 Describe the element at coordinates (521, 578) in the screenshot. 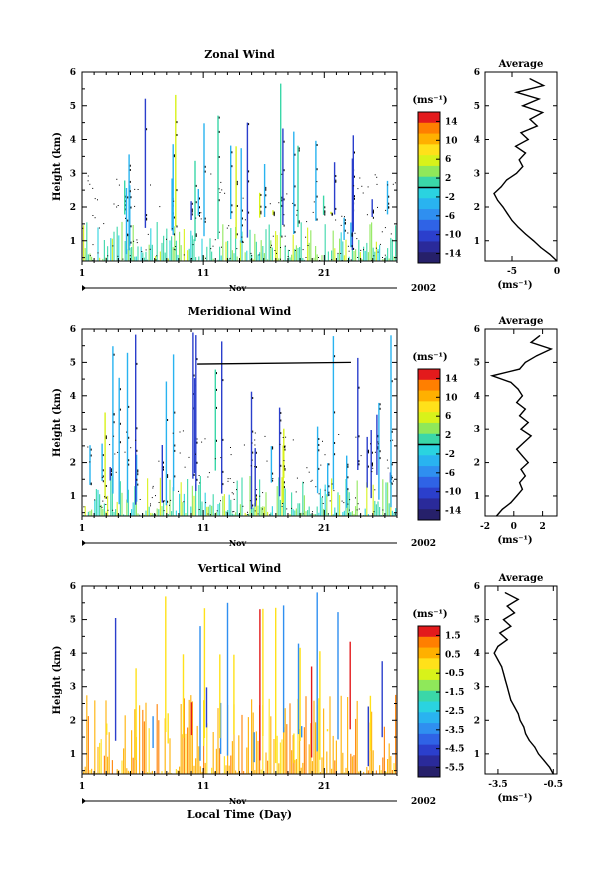

I see `average-title: Average` at that location.